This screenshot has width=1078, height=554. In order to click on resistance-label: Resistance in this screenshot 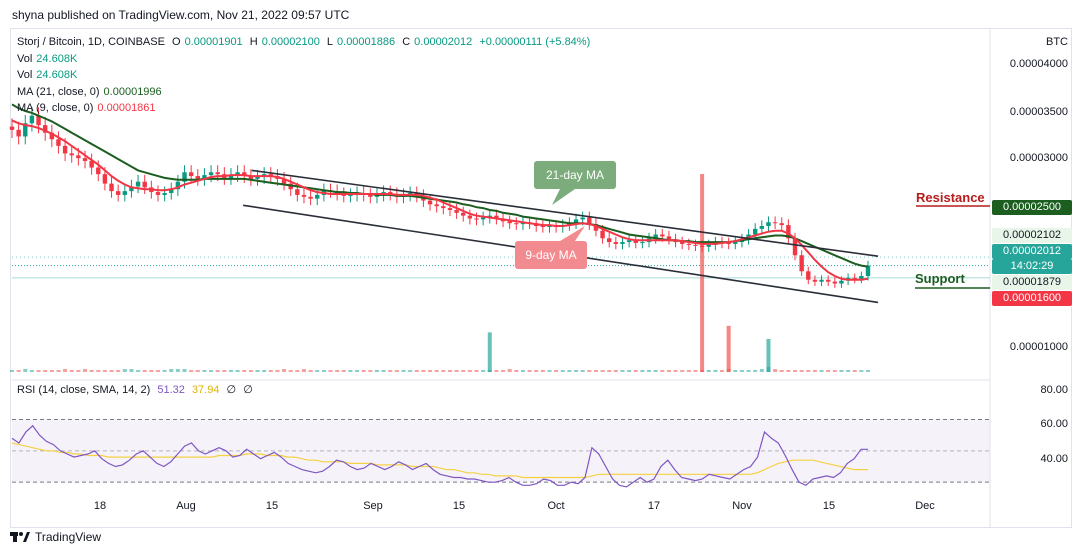, I will do `click(950, 197)`.